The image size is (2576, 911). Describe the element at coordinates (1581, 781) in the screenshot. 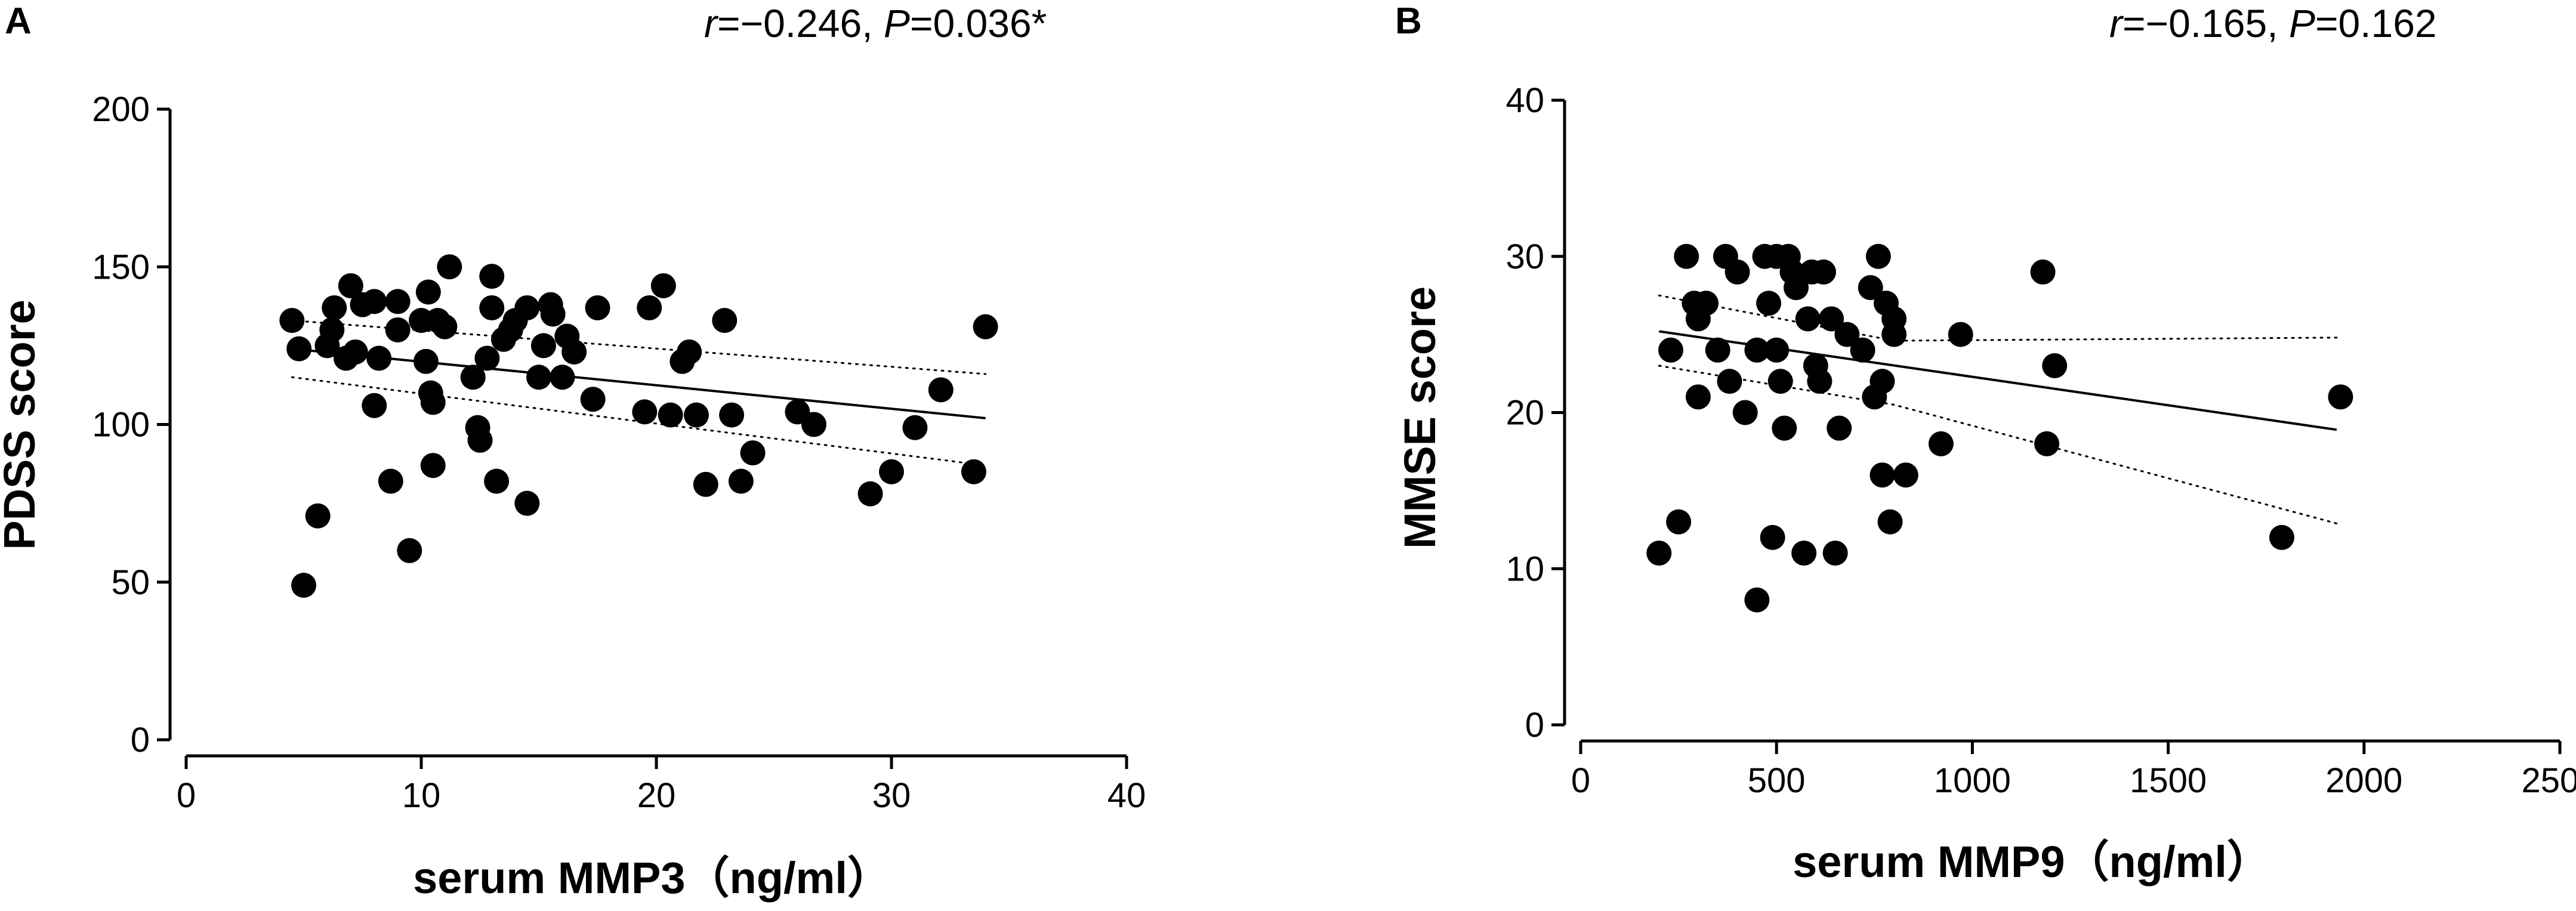

I see `panel-b-x-tick-label: 0` at that location.